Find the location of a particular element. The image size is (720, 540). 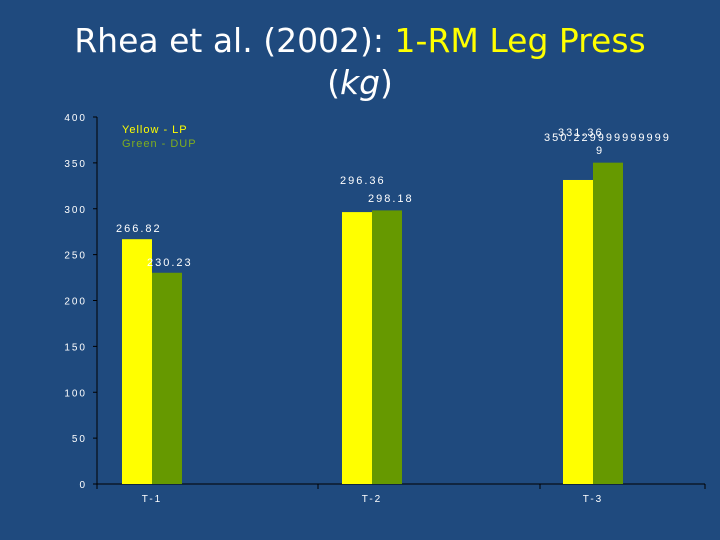

title-paren-close: ) is located at coordinates (386, 82).